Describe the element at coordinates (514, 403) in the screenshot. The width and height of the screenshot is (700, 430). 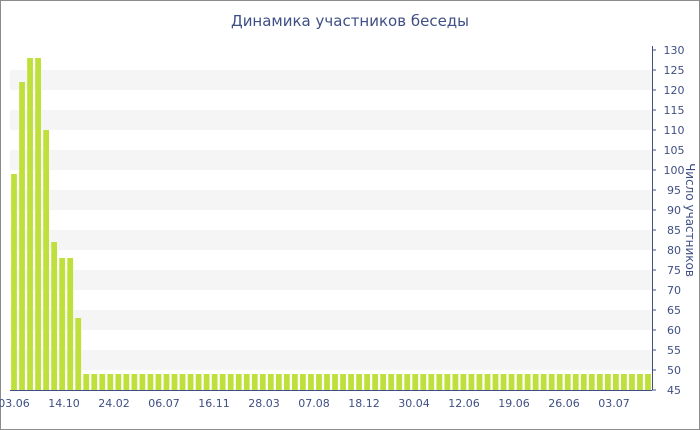
I see `x-tick-label: 19.06` at that location.